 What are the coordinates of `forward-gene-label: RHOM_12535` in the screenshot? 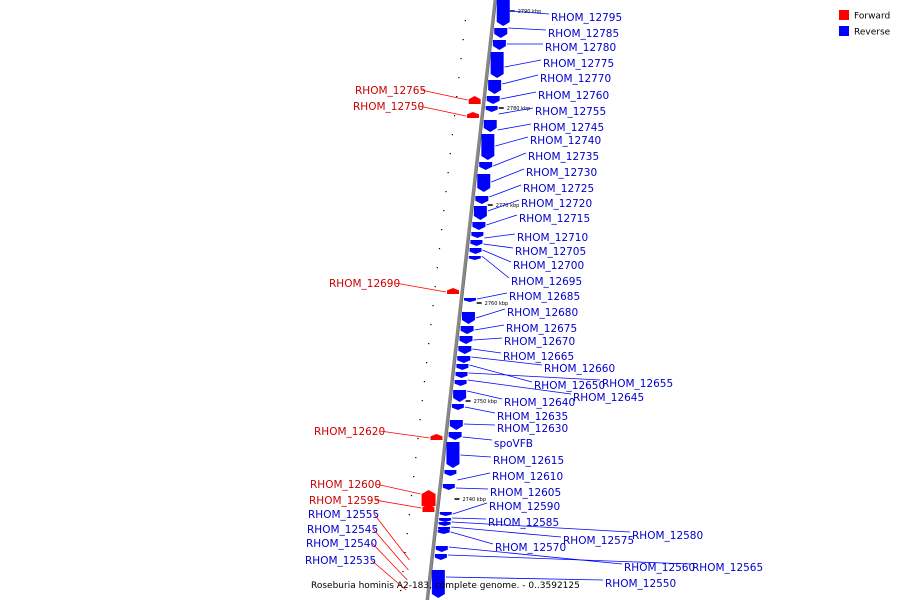 It's located at (340, 561).